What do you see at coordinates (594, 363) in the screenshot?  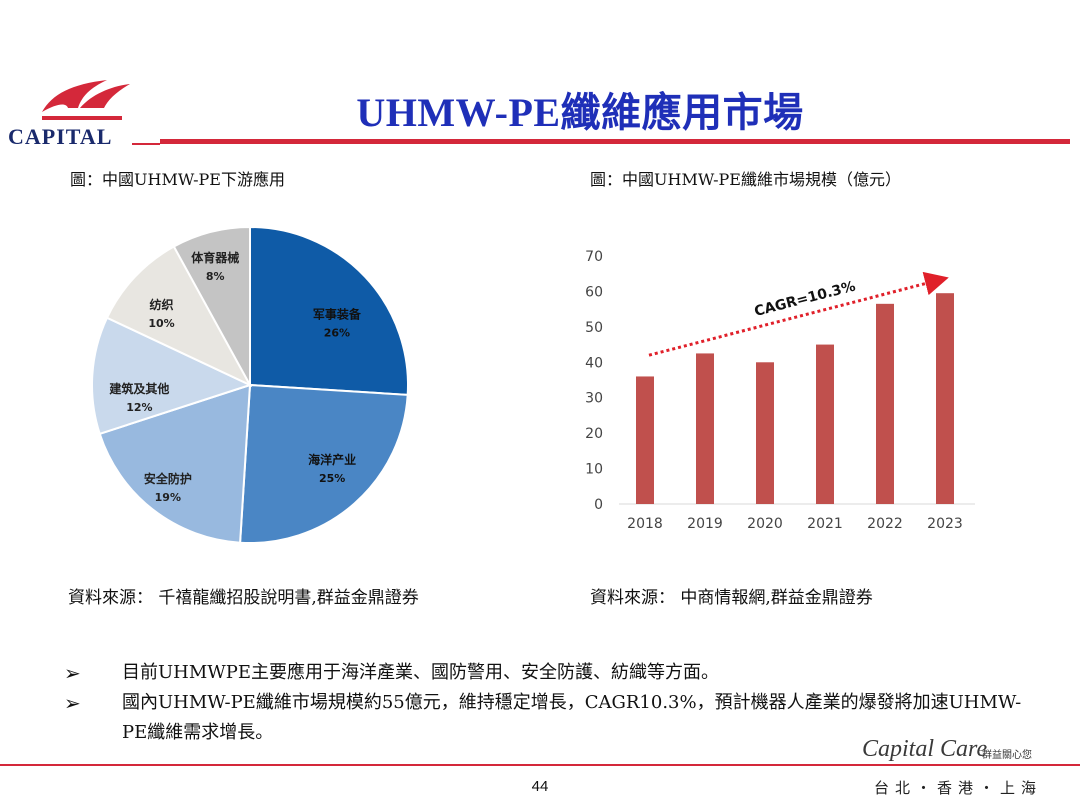 I see `y-tick-label: 40` at bounding box center [594, 363].